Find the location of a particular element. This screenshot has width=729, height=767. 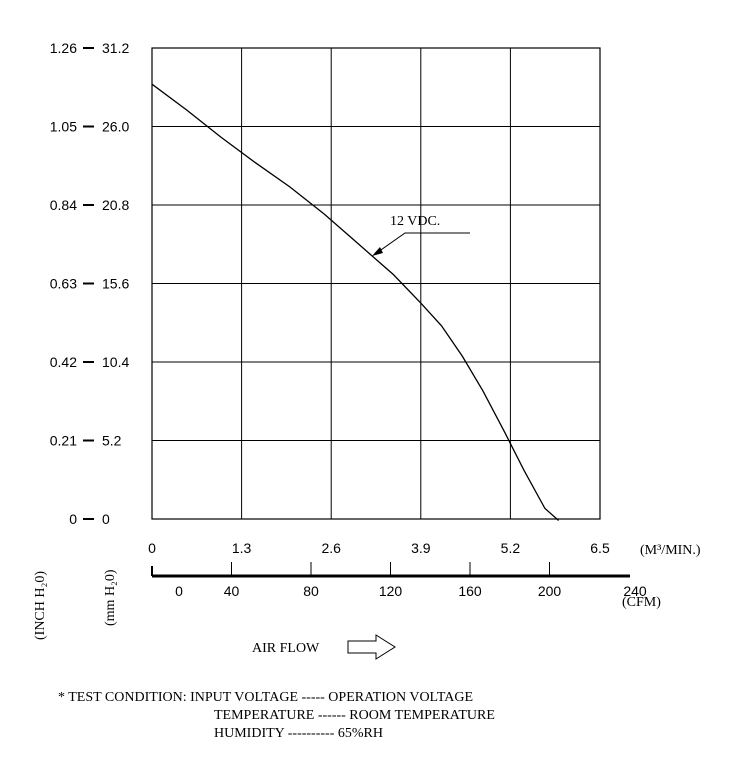

y-inch-tick-label: 1.26 is located at coordinates (63, 48).